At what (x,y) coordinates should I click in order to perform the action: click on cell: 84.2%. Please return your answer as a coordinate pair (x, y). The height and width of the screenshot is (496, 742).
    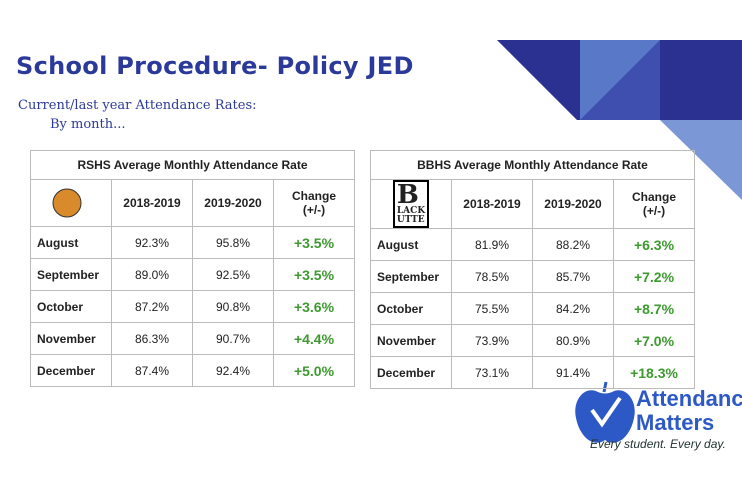
    Looking at the image, I should click on (573, 308).